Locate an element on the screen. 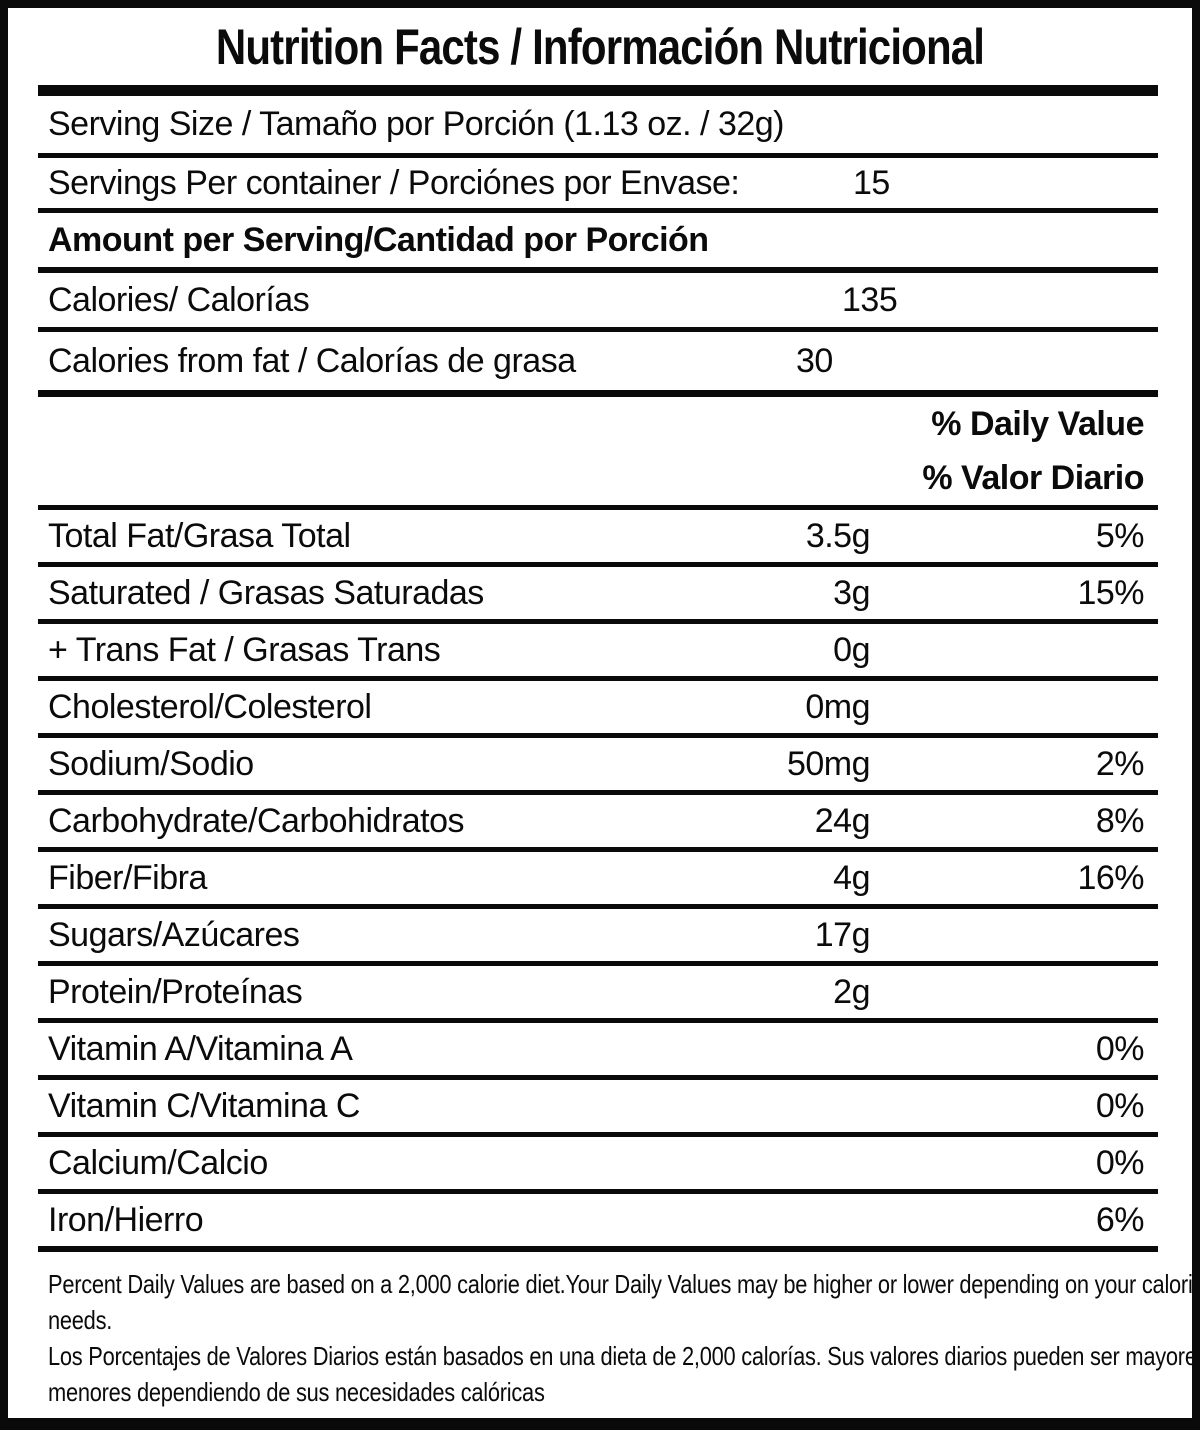 This screenshot has height=1430, width=1200. nutrient-amount: 2g is located at coordinates (851, 991).